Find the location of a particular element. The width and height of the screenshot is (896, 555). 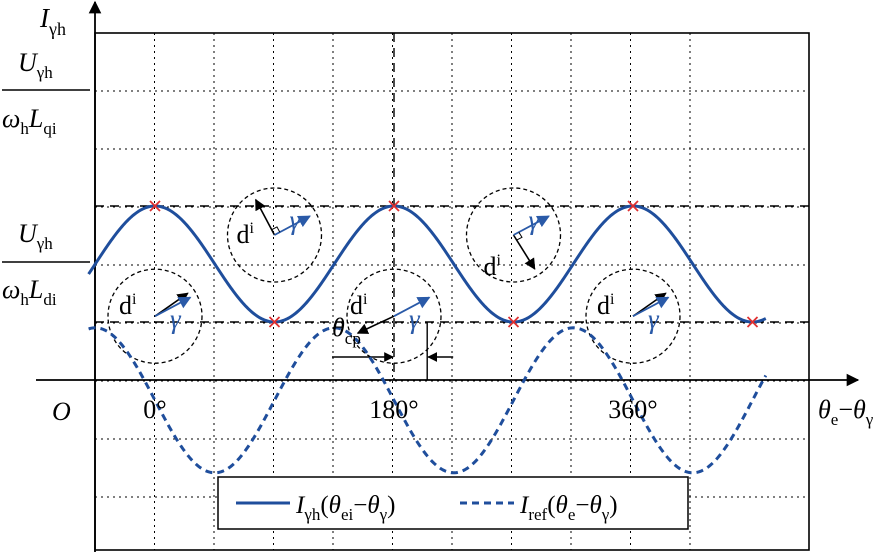

legend-solid-label: Iγh(θei−θγ) is located at coordinates (345, 508).